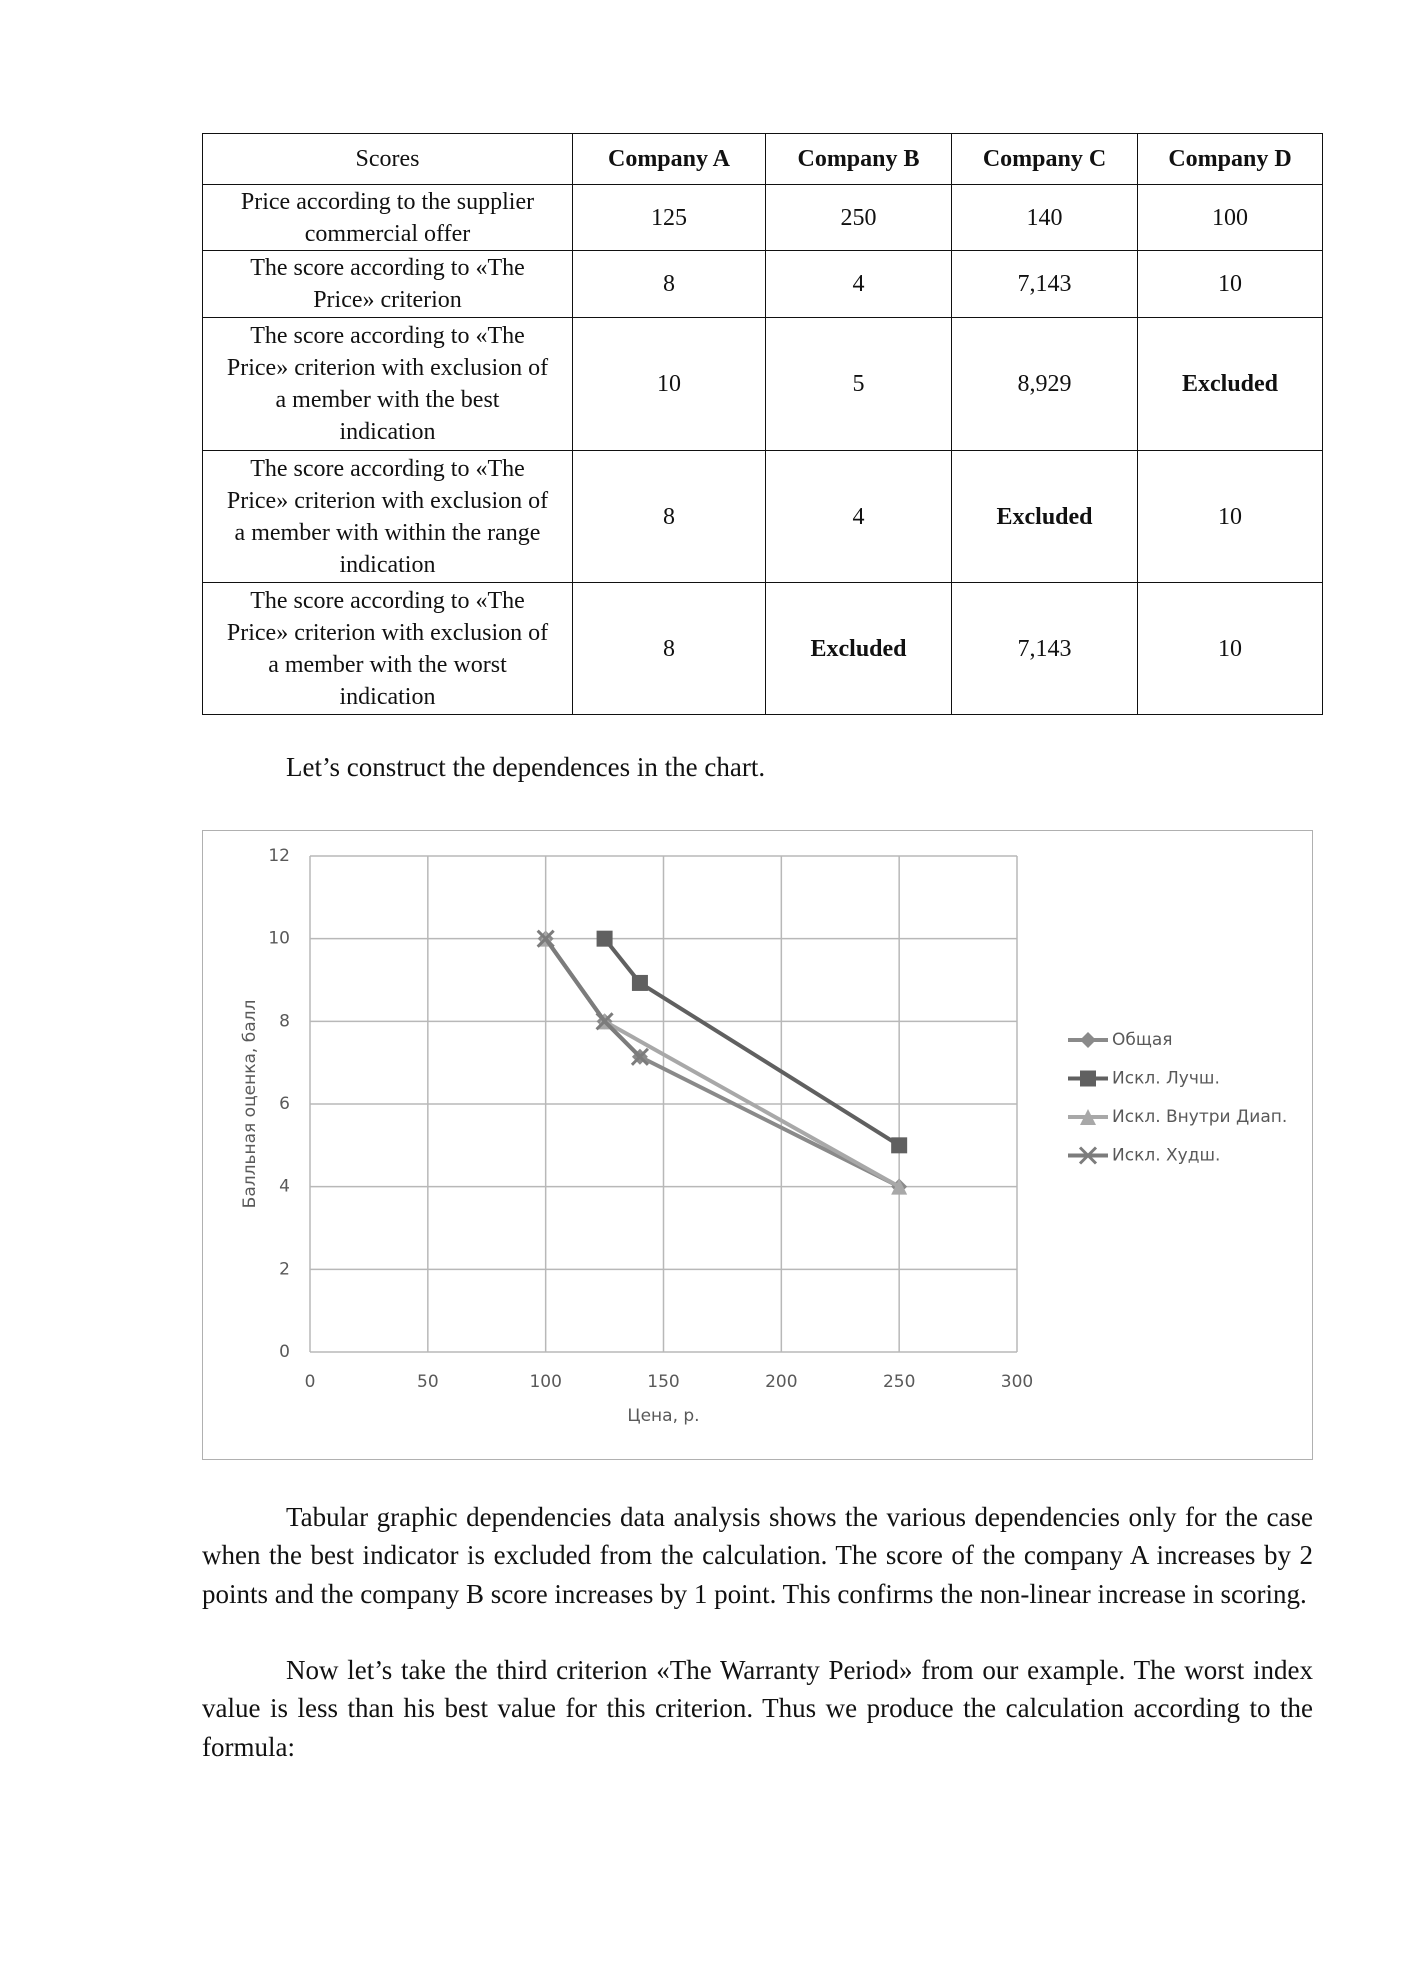 This screenshot has width=1405, height=1988. What do you see at coordinates (1044, 217) in the screenshot?
I see `table-cell: 140` at bounding box center [1044, 217].